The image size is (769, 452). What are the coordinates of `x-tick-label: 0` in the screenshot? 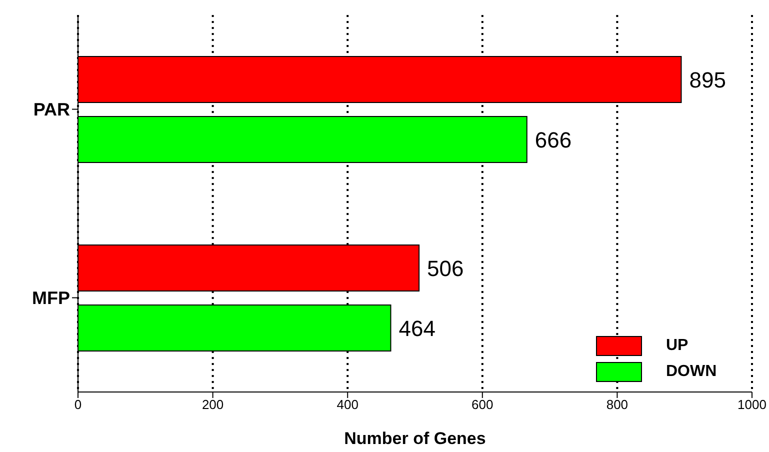 It's located at (78, 404).